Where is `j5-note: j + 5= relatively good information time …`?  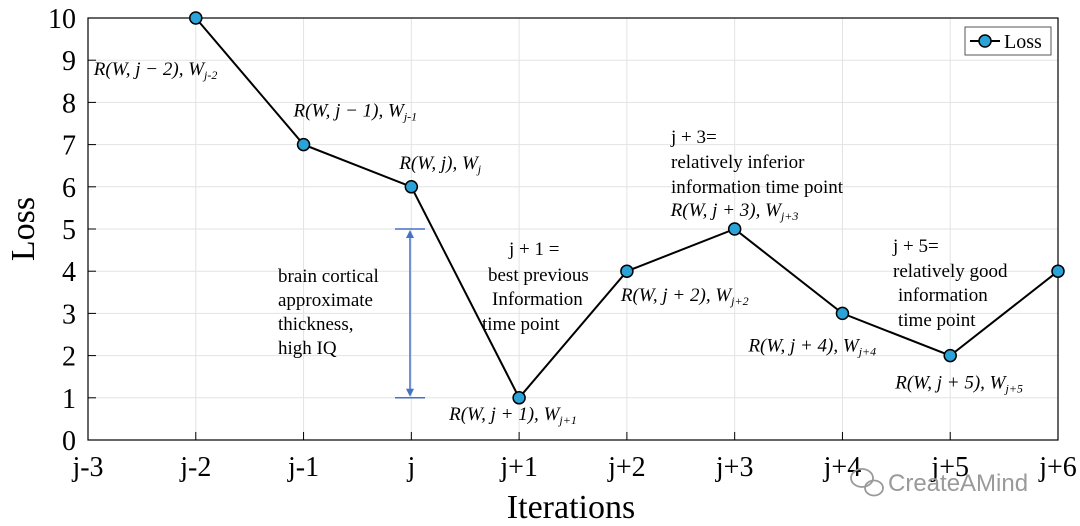
j5-note: j + 5= relatively good information time … is located at coordinates (950, 283).